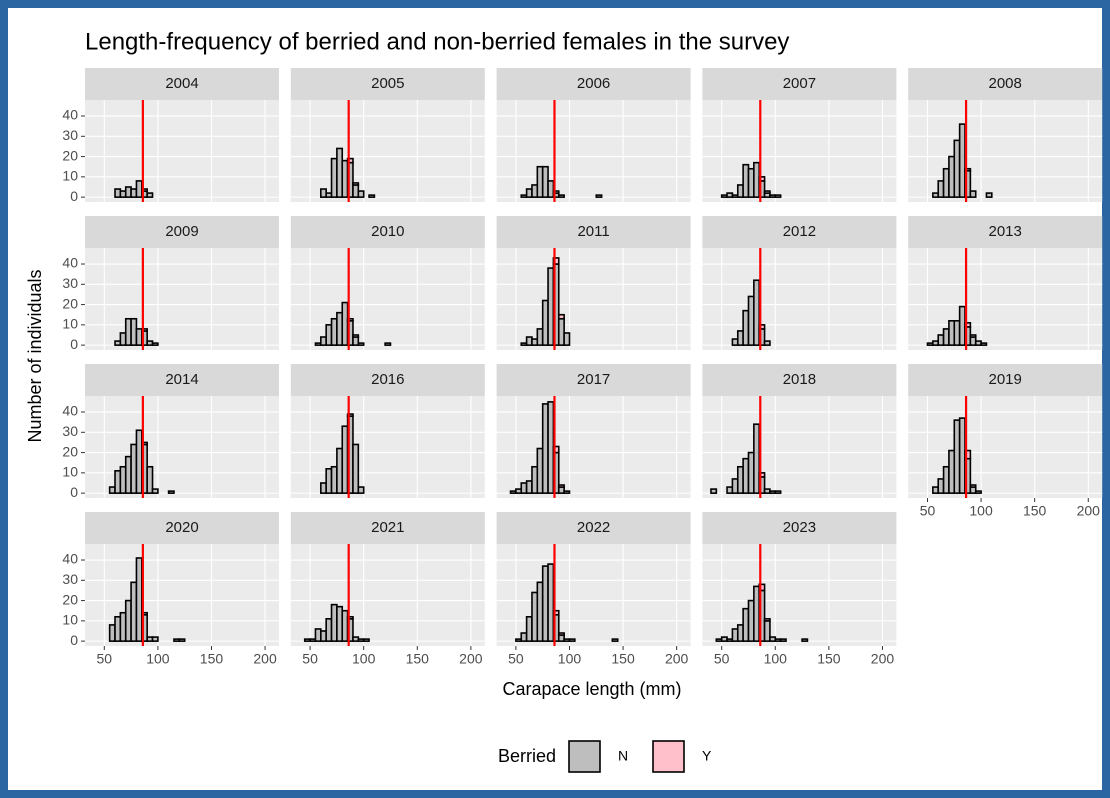  Describe the element at coordinates (387, 83) in the screenshot. I see `strip-label: 2005` at that location.